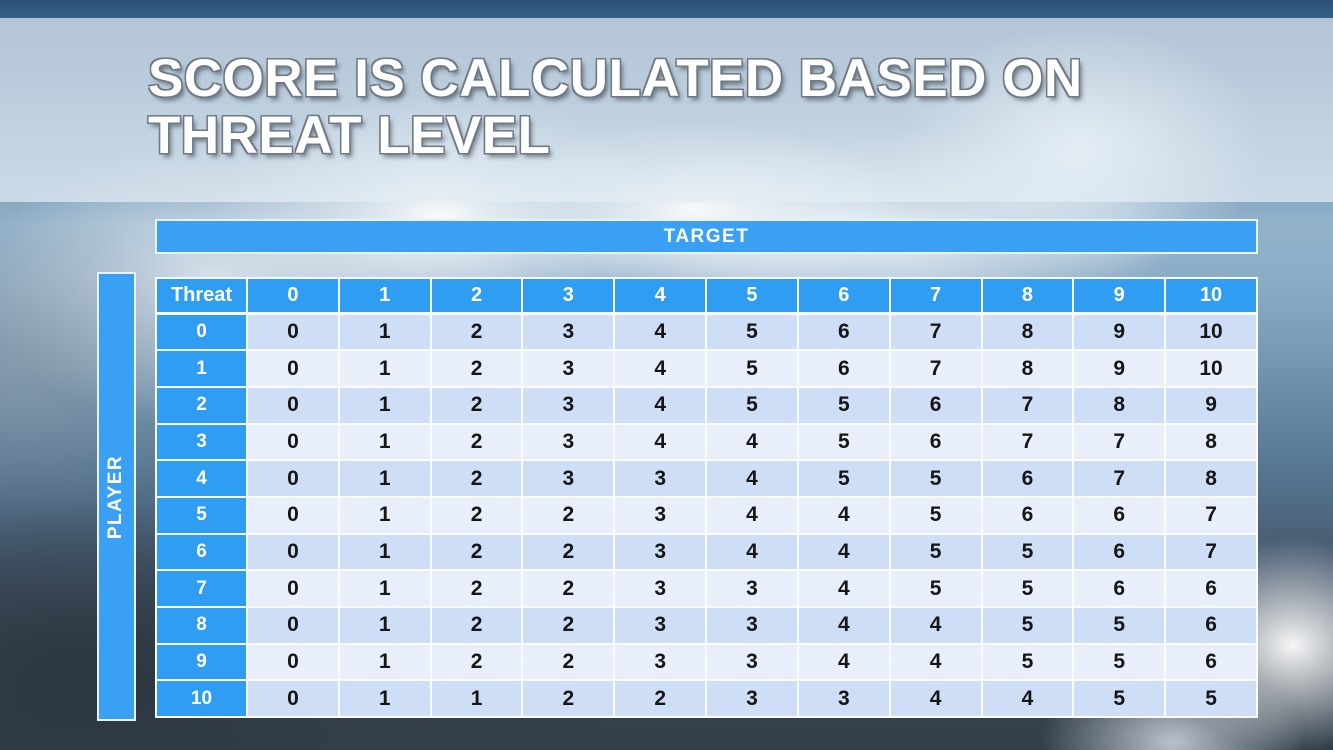 The width and height of the screenshot is (1333, 750). I want to click on target-axis-bar: TARGET, so click(706, 236).